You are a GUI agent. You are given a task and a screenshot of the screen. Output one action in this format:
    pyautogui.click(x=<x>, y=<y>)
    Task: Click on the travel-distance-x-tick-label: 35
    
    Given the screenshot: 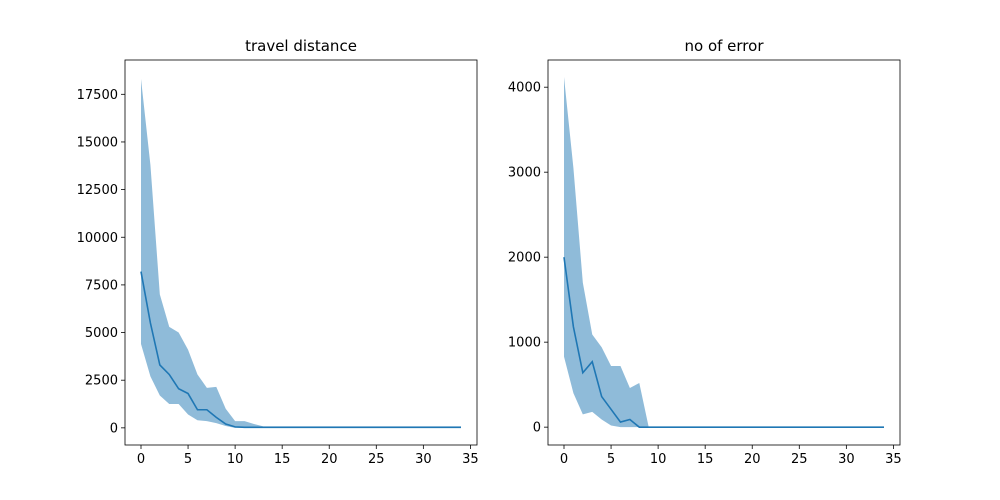 What is the action you would take?
    pyautogui.click(x=470, y=459)
    